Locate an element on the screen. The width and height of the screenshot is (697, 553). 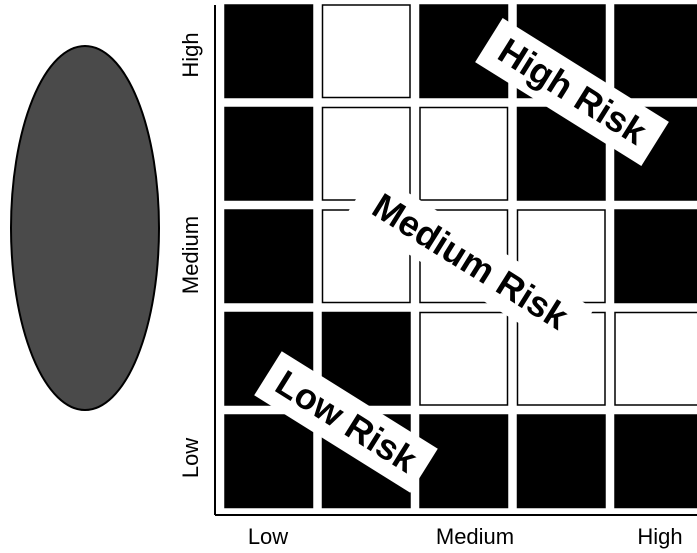
y-label: Medium is located at coordinates (190, 255).